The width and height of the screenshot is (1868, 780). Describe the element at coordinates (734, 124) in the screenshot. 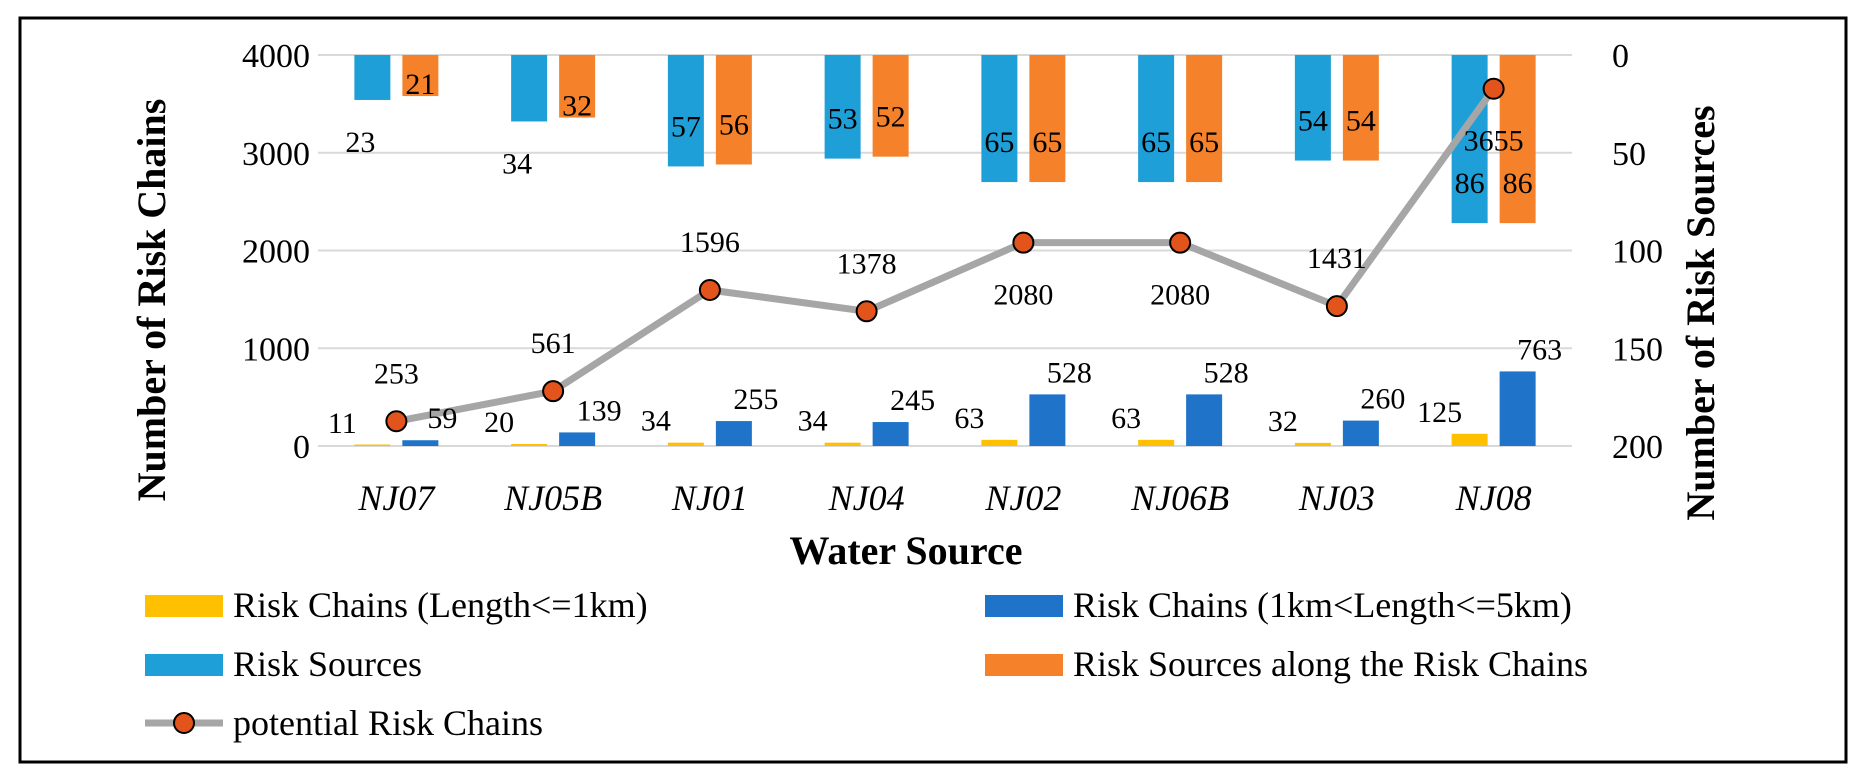

I see `data-label: 56` at that location.